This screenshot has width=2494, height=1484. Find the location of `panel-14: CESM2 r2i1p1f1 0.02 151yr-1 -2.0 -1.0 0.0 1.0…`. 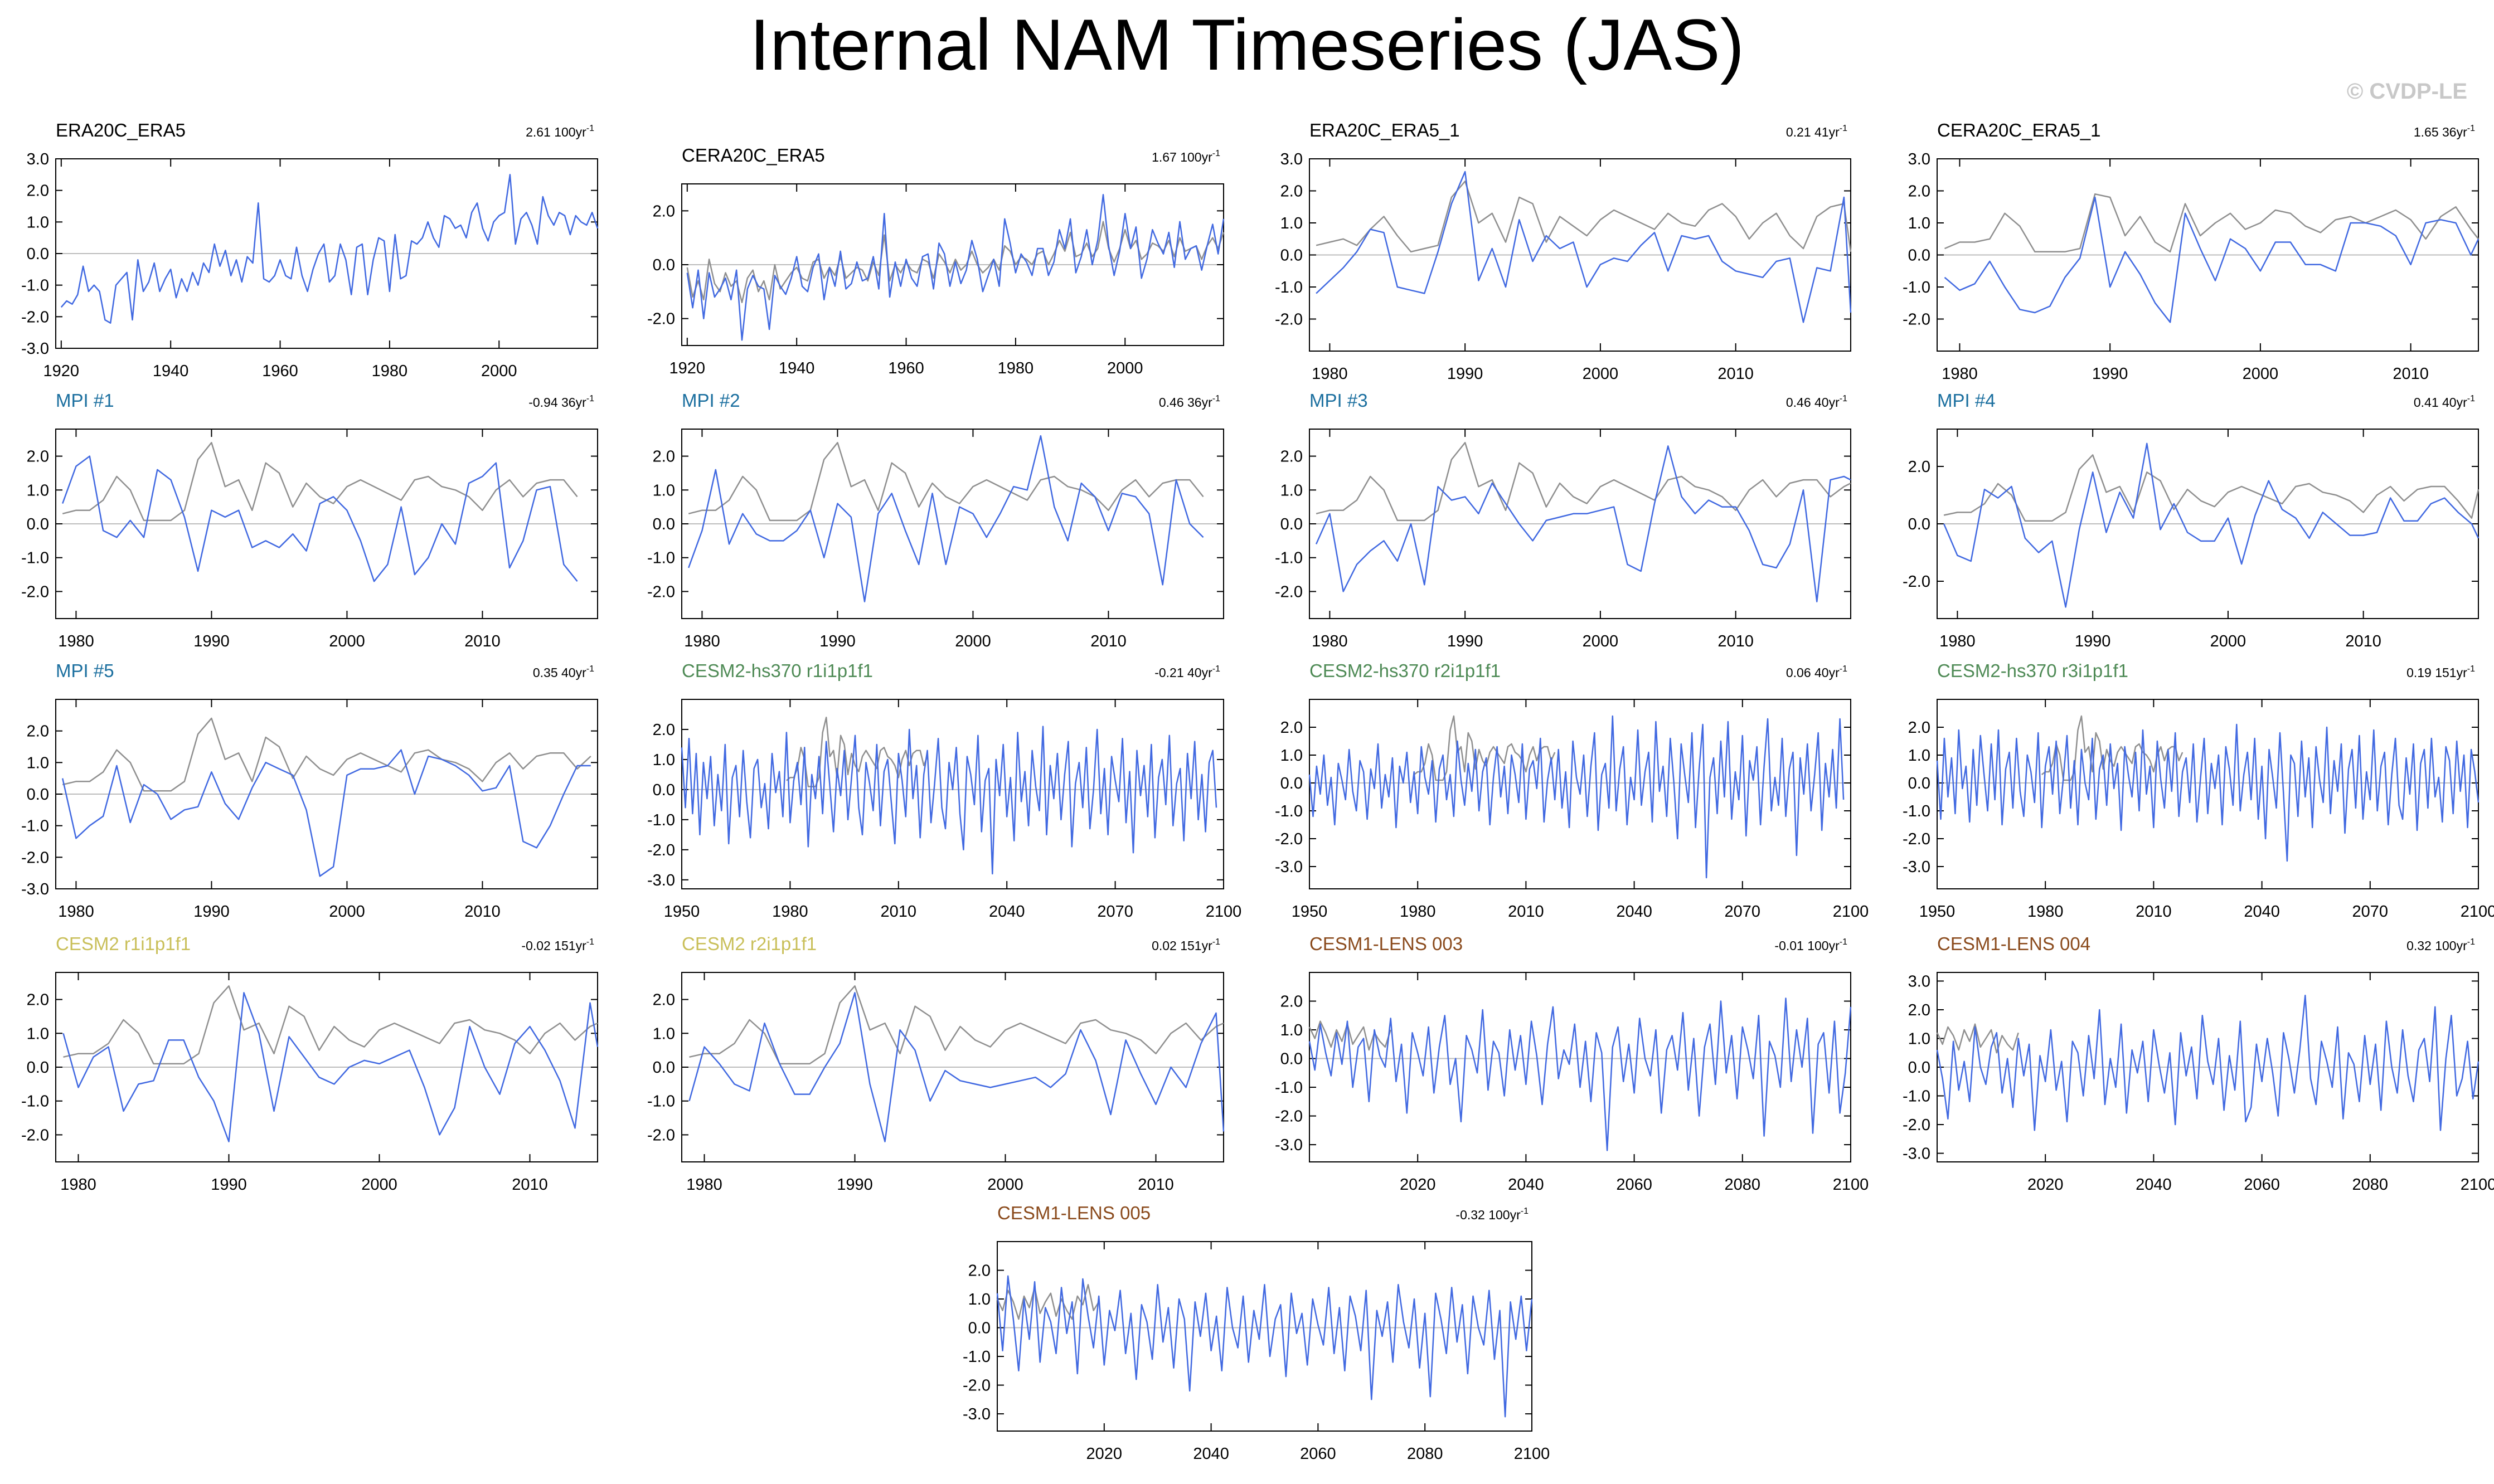

panel-14: CESM2 r2i1p1f1 0.02 151yr-1 -2.0 -1.0 0.0 1.0… is located at coordinates (936, 1063).